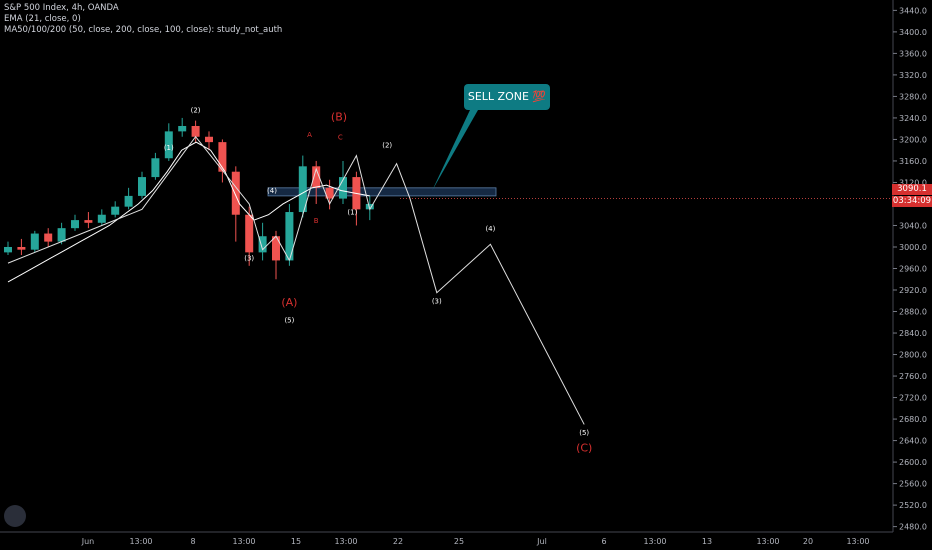 The height and width of the screenshot is (550, 932). I want to click on y-tick-label: 3200.0, so click(913, 139).